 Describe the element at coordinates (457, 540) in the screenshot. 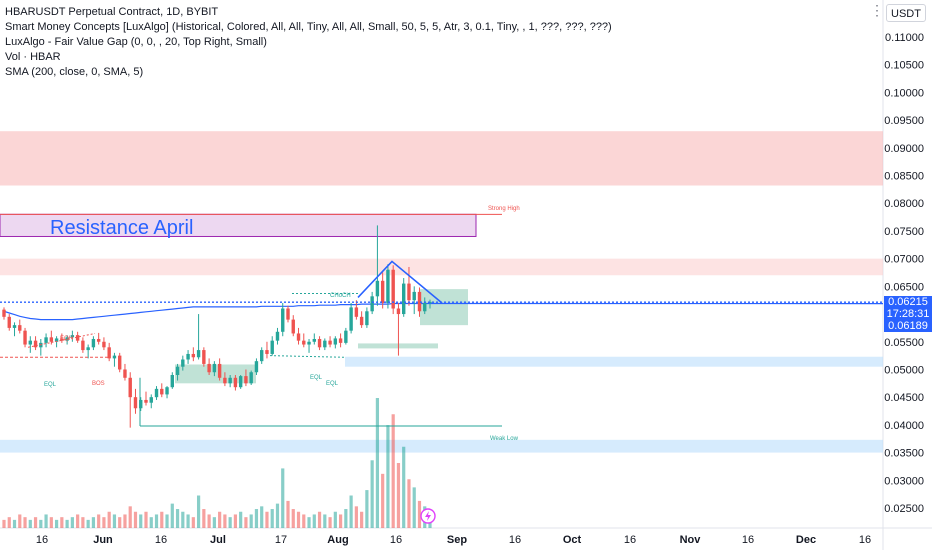

I see `x-tick-label: Sep` at that location.